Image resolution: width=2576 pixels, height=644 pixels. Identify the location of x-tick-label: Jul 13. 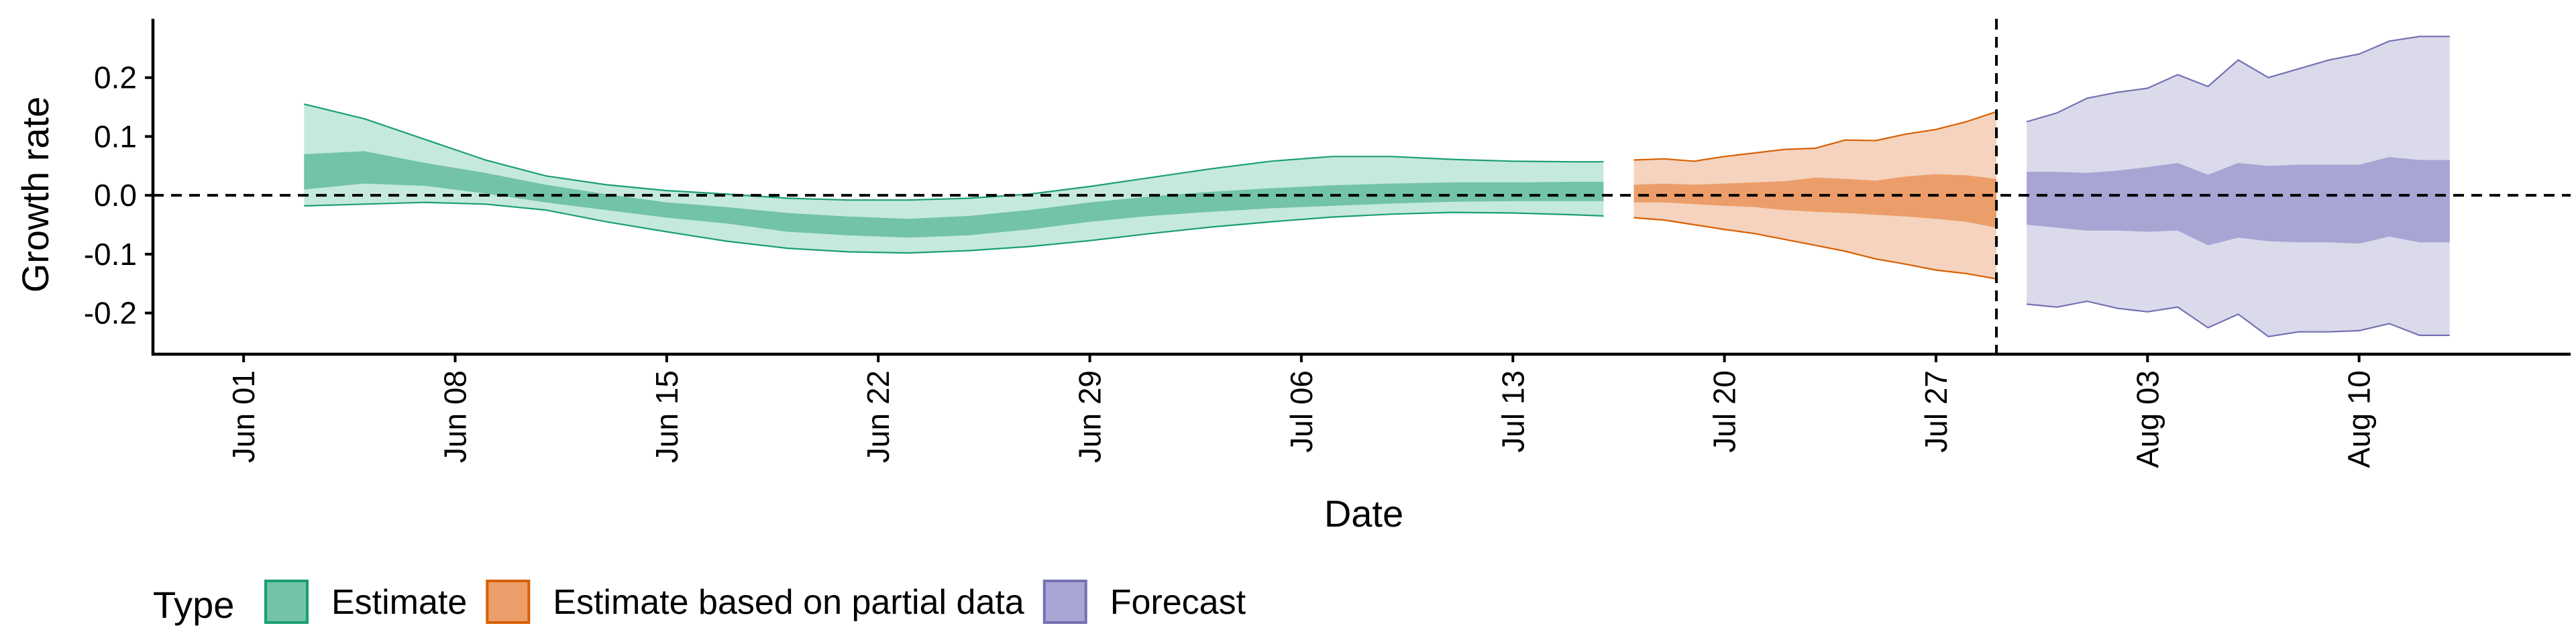
(1512, 411).